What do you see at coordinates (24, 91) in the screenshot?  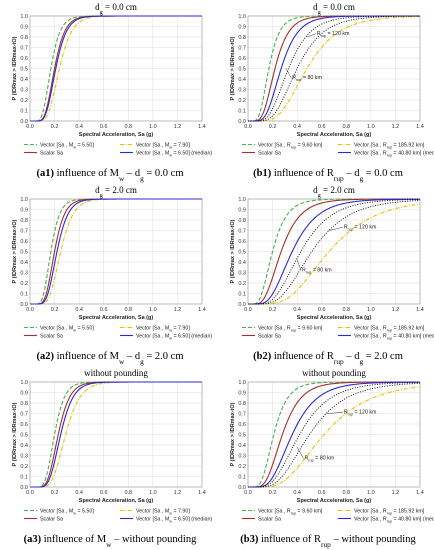 I see `y-tick-label: 0.3` at bounding box center [24, 91].